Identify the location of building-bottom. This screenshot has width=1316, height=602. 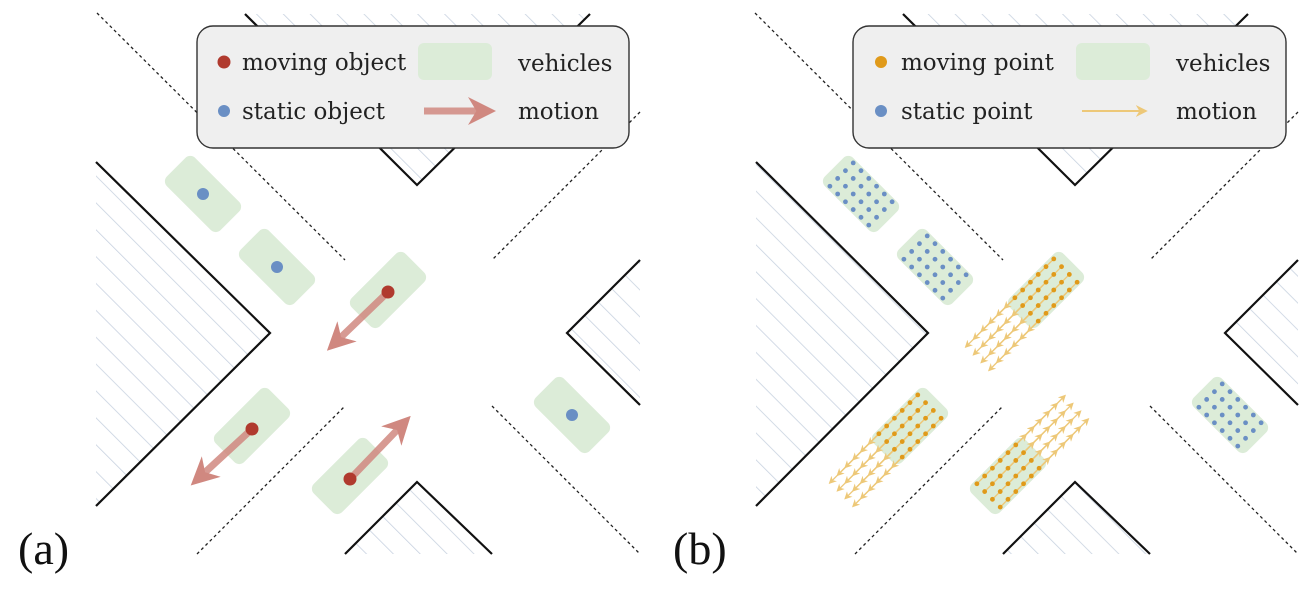
(1076, 518).